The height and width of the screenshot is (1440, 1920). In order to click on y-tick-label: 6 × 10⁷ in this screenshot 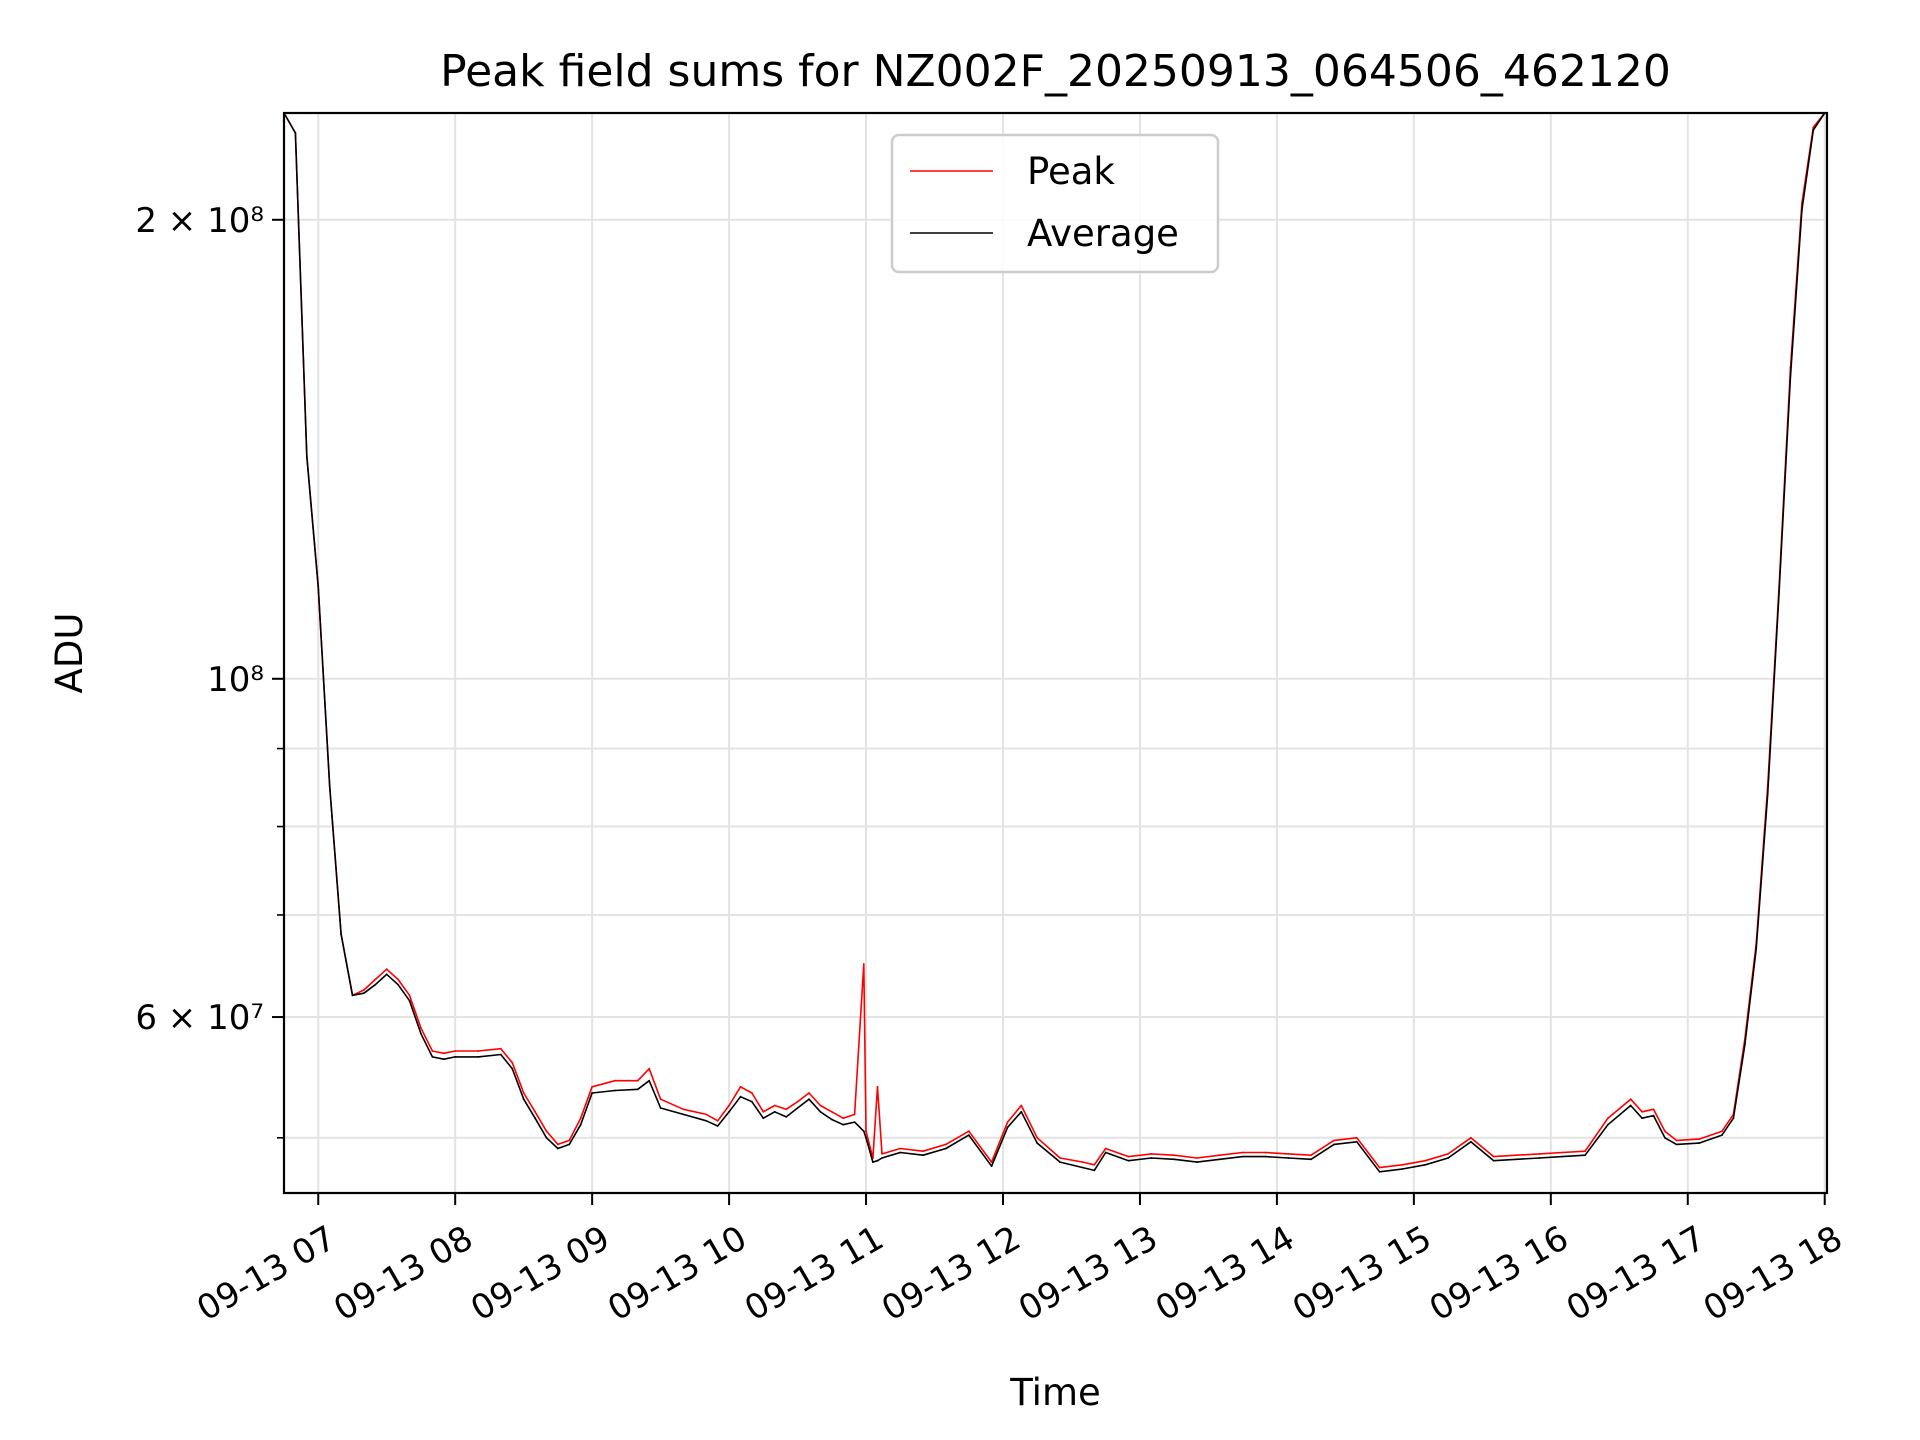, I will do `click(199, 1018)`.